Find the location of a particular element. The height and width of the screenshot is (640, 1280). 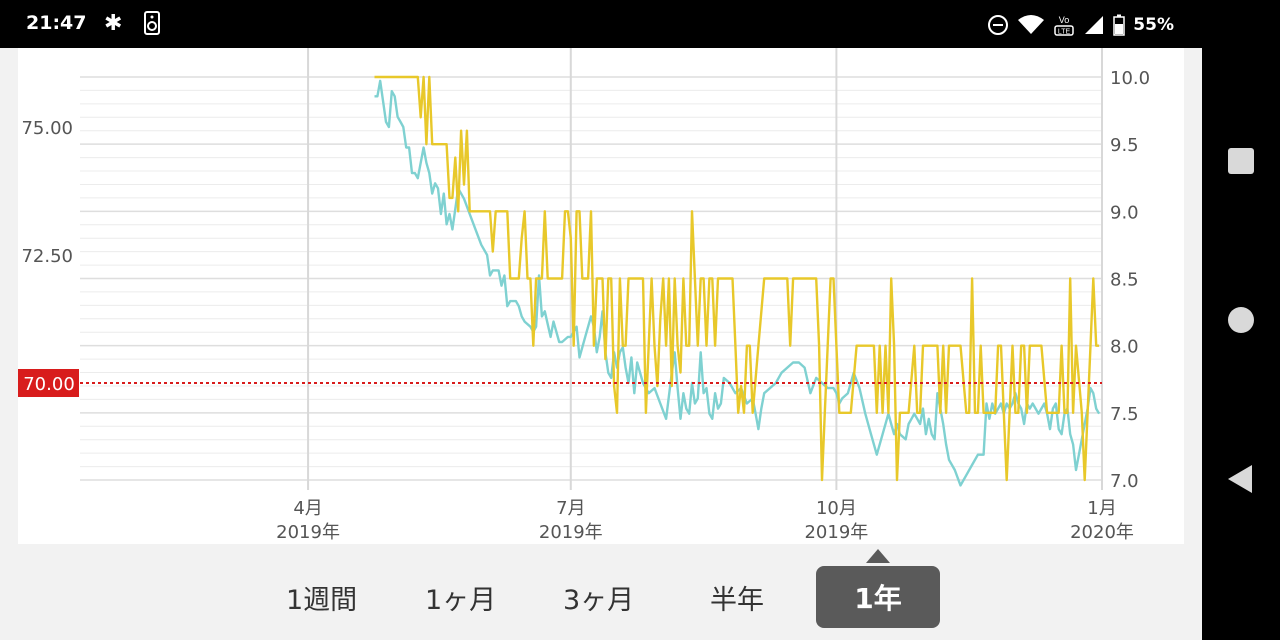

right-axis-tick-label: 10.0 is located at coordinates (1130, 78).